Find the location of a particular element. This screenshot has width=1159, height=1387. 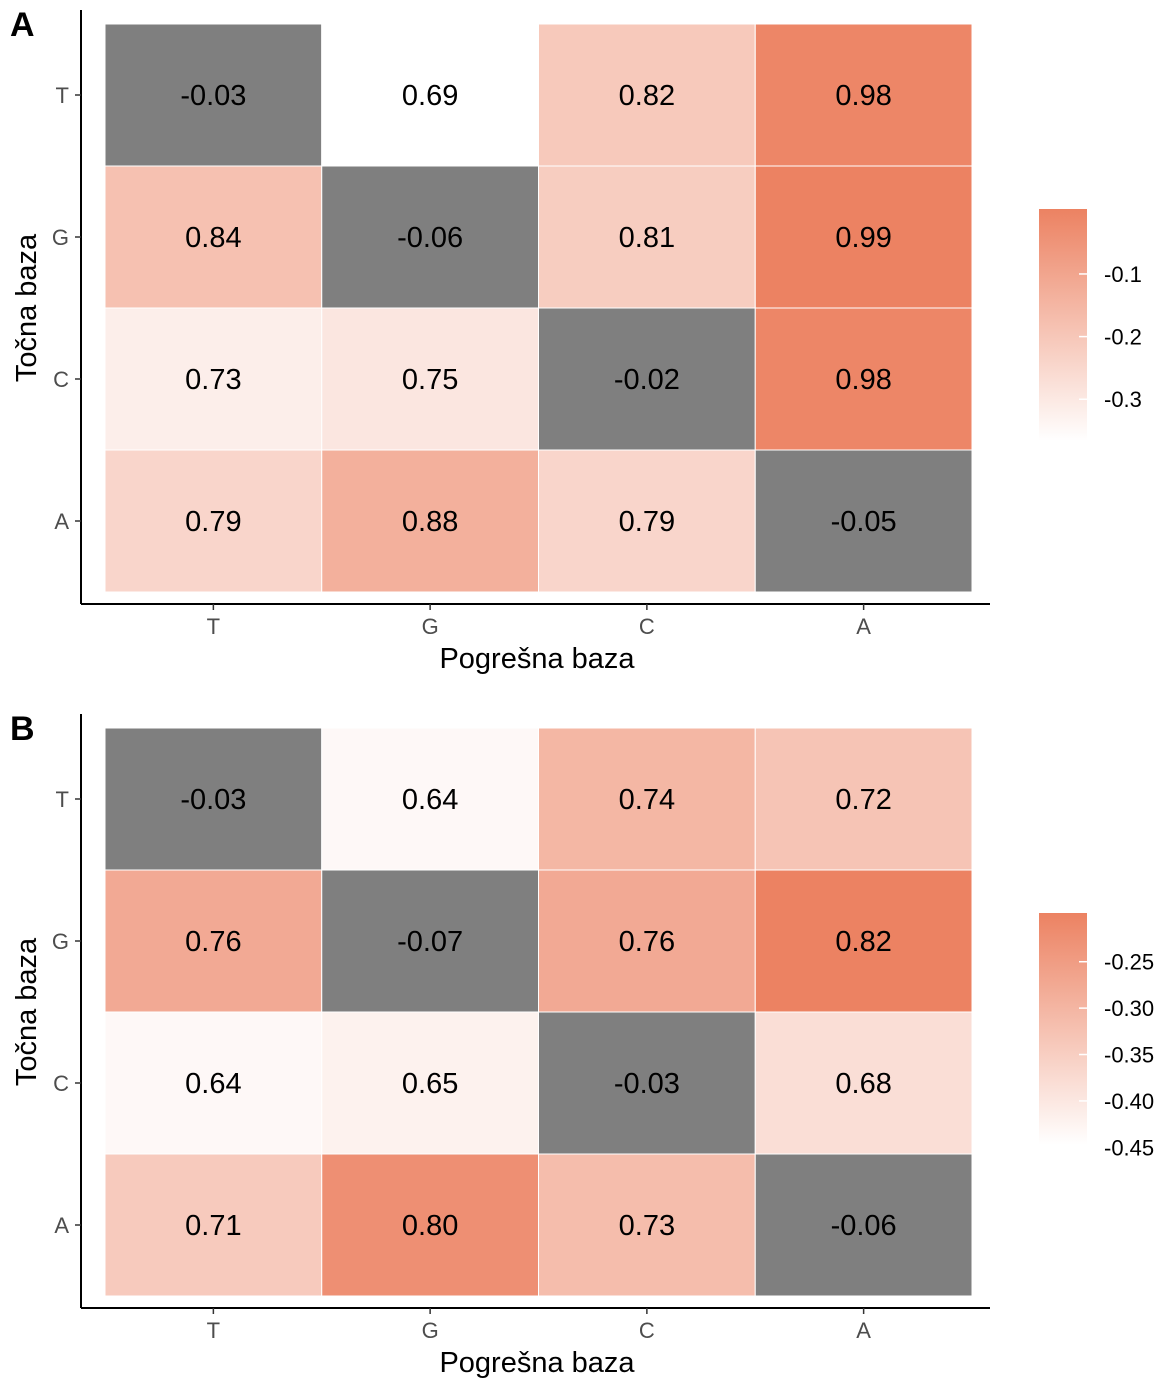

cell-value-label: 0.88 is located at coordinates (430, 522).